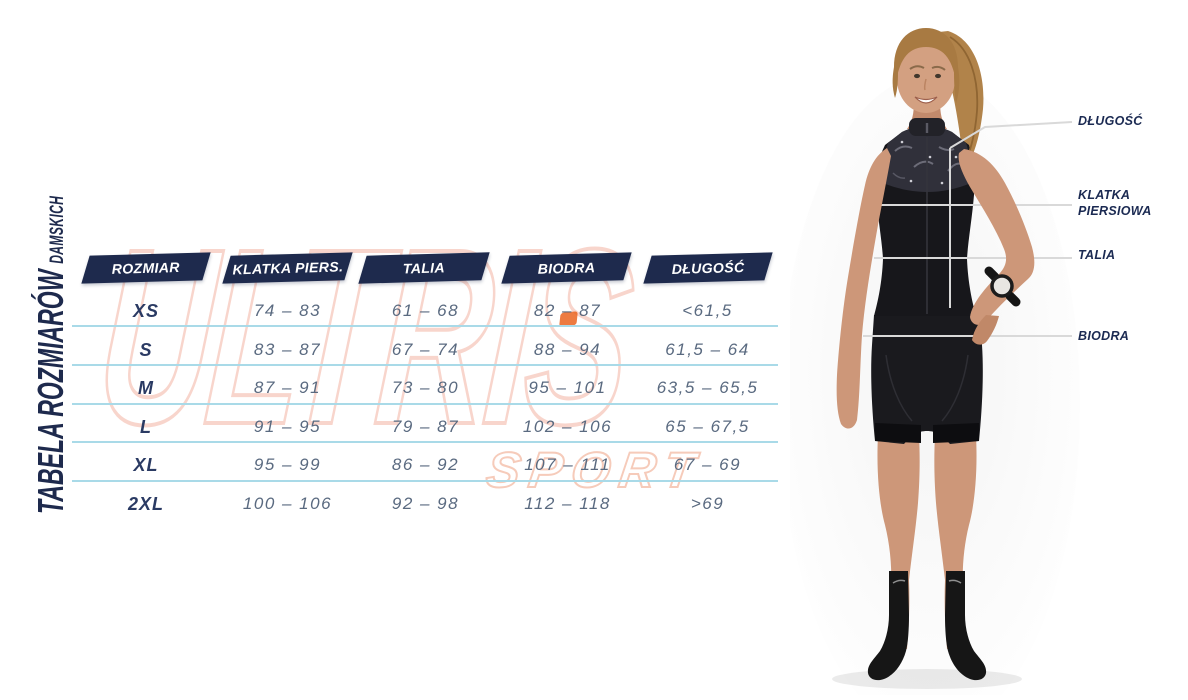 This screenshot has height=700, width=1188. I want to click on page-title-sub: DAMSKICH, so click(57, 229).